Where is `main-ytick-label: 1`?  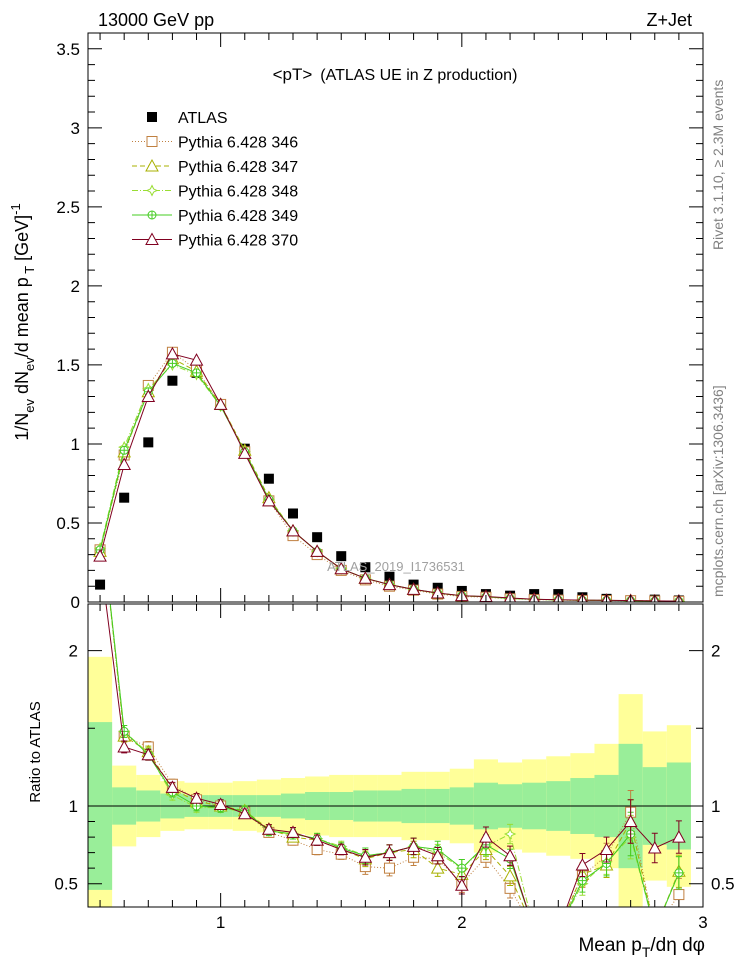
main-ytick-label: 1 is located at coordinates (75, 444).